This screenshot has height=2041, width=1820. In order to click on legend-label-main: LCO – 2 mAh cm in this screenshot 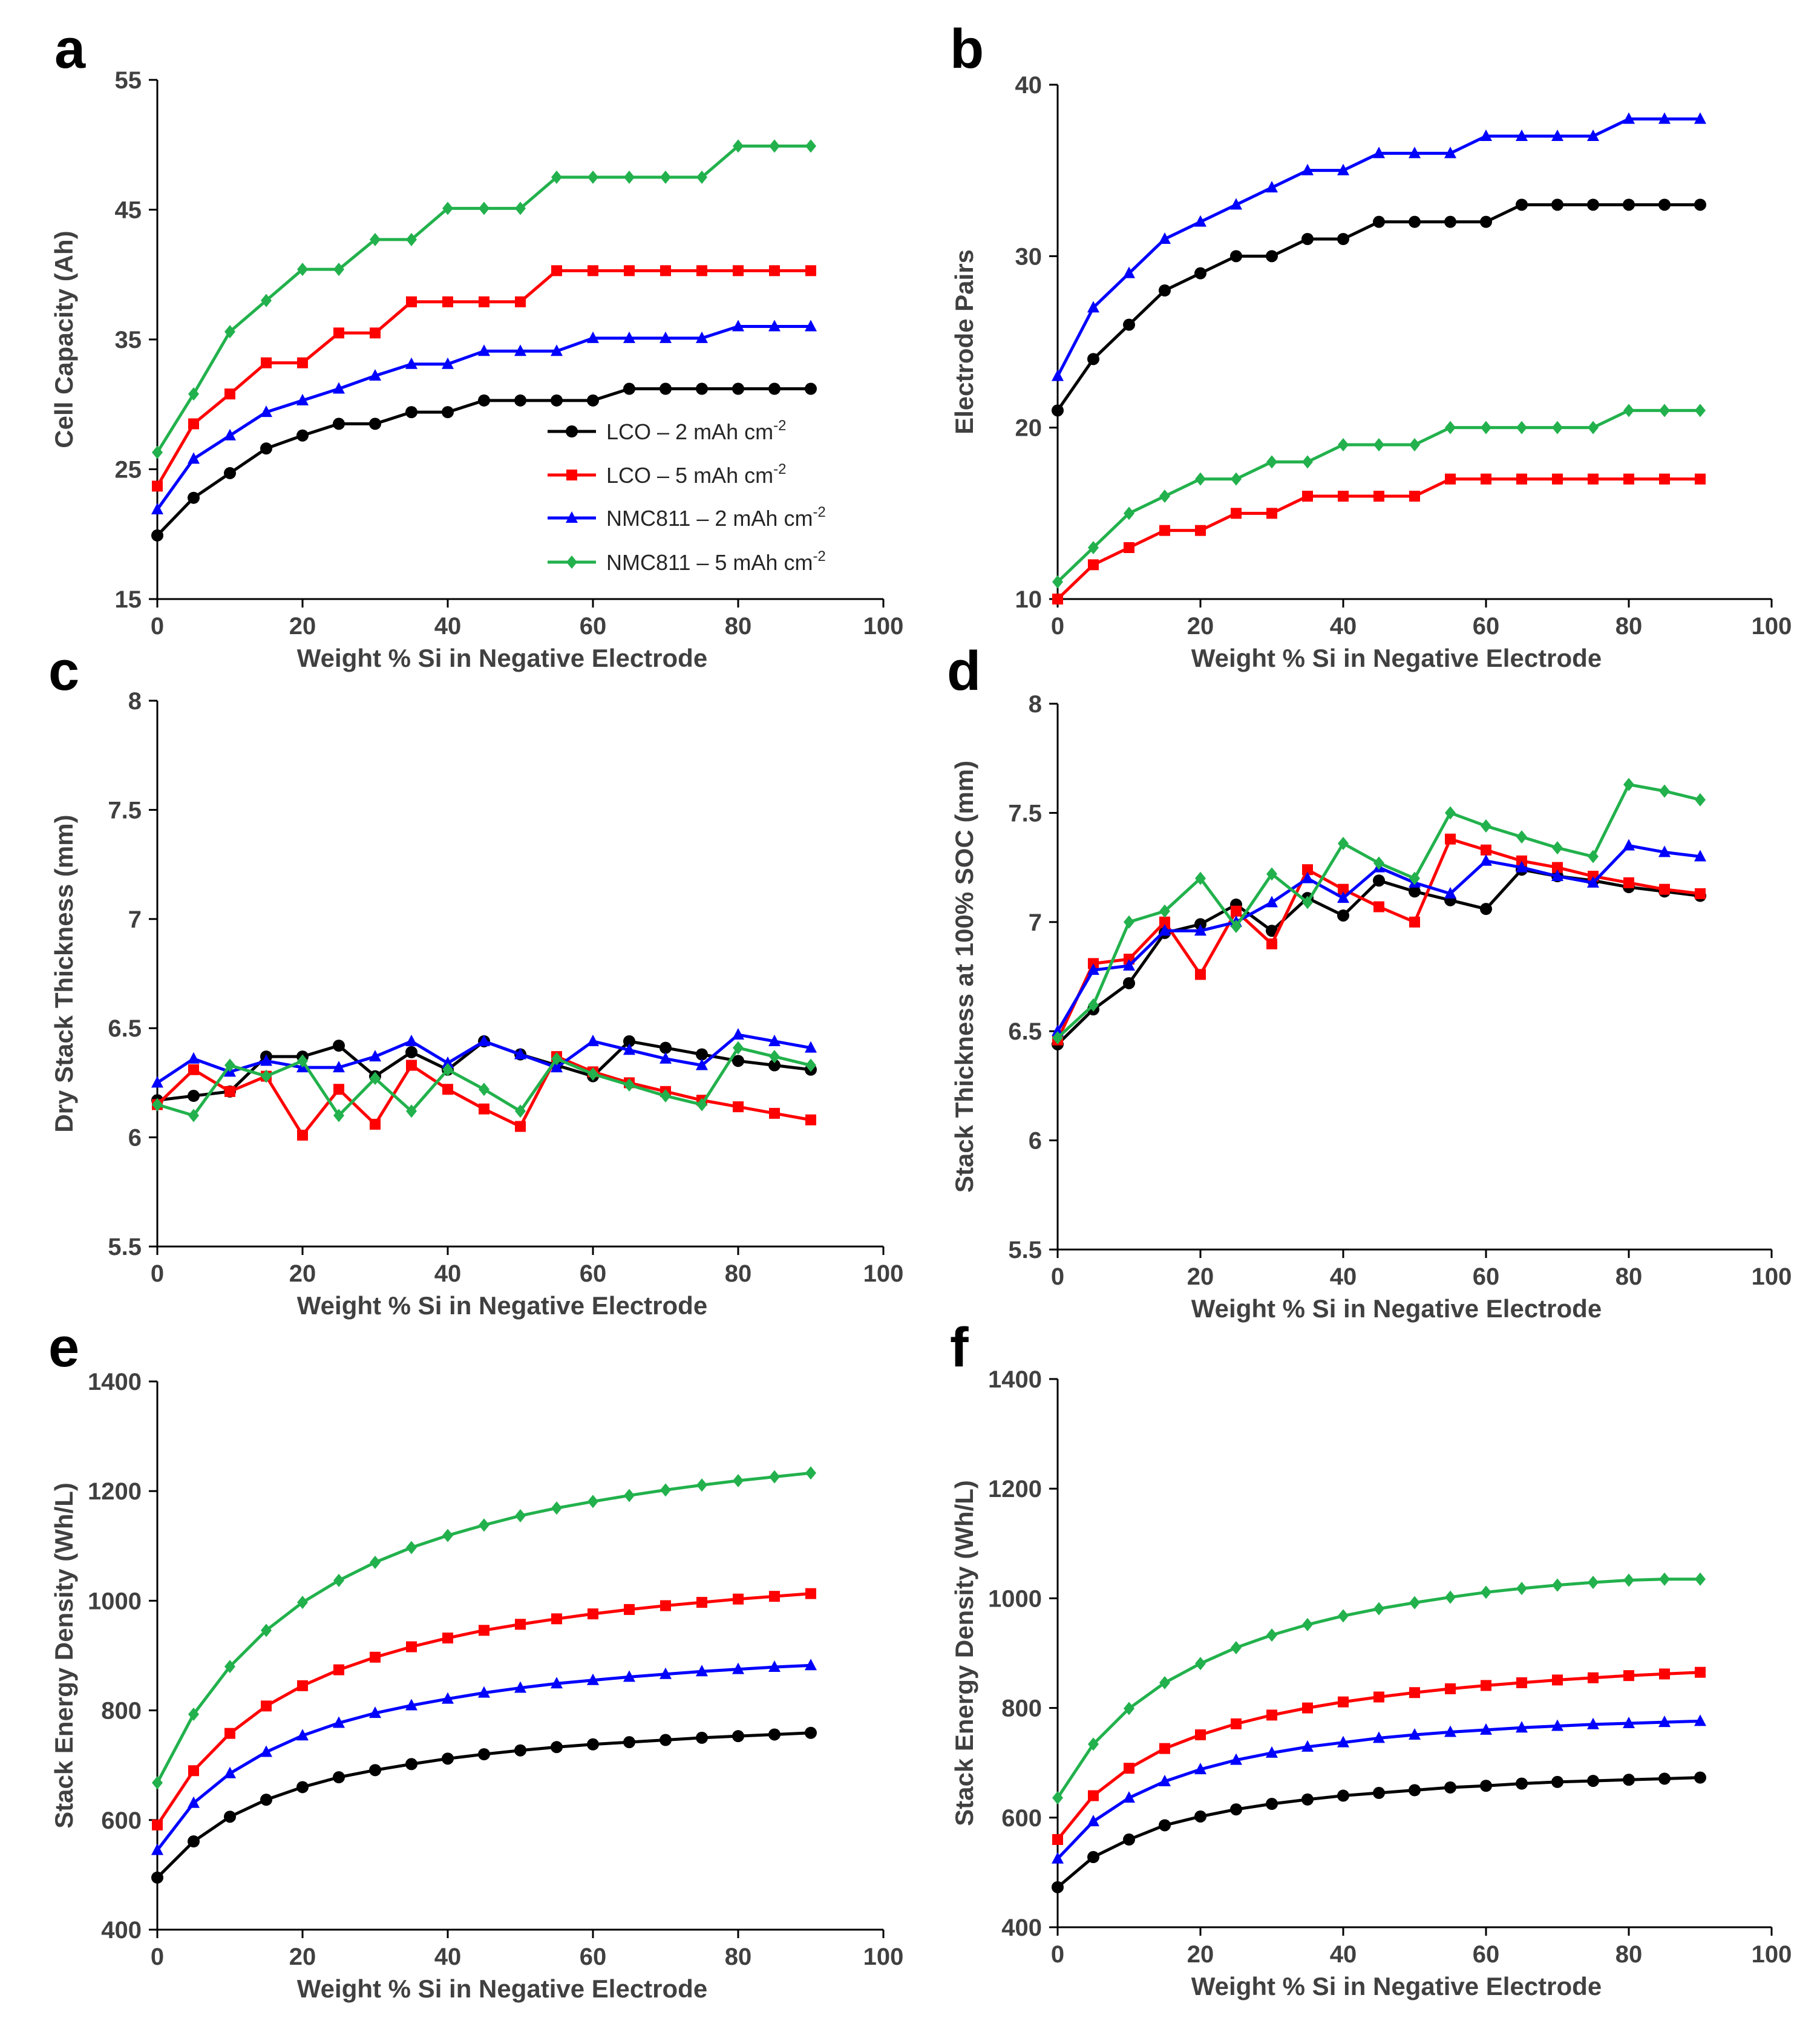, I will do `click(689, 431)`.